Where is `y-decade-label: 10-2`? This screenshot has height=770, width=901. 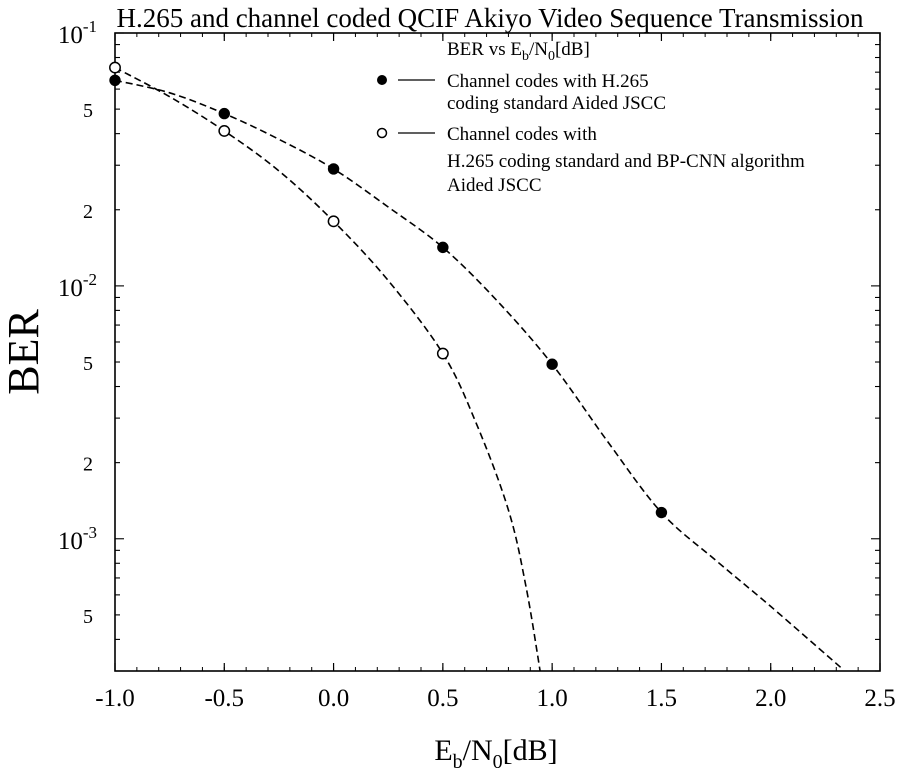 y-decade-label: 10-2 is located at coordinates (77, 286).